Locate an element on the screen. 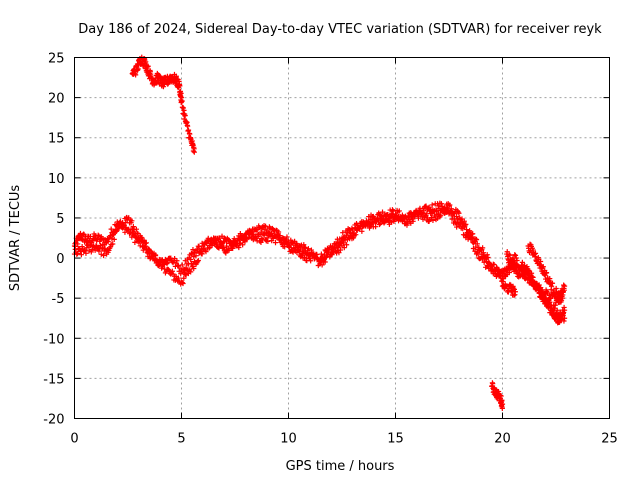 The height and width of the screenshot is (480, 640). y-tick-label: 20 is located at coordinates (56, 99).